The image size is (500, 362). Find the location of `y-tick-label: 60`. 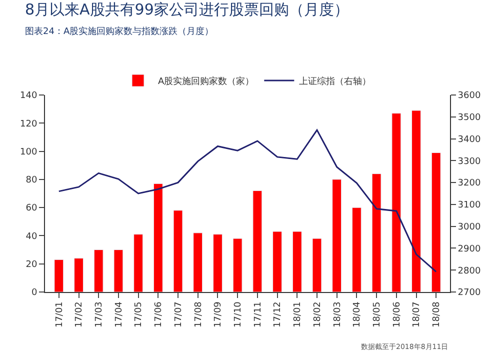

y-tick-label: 60 is located at coordinates (32, 209).